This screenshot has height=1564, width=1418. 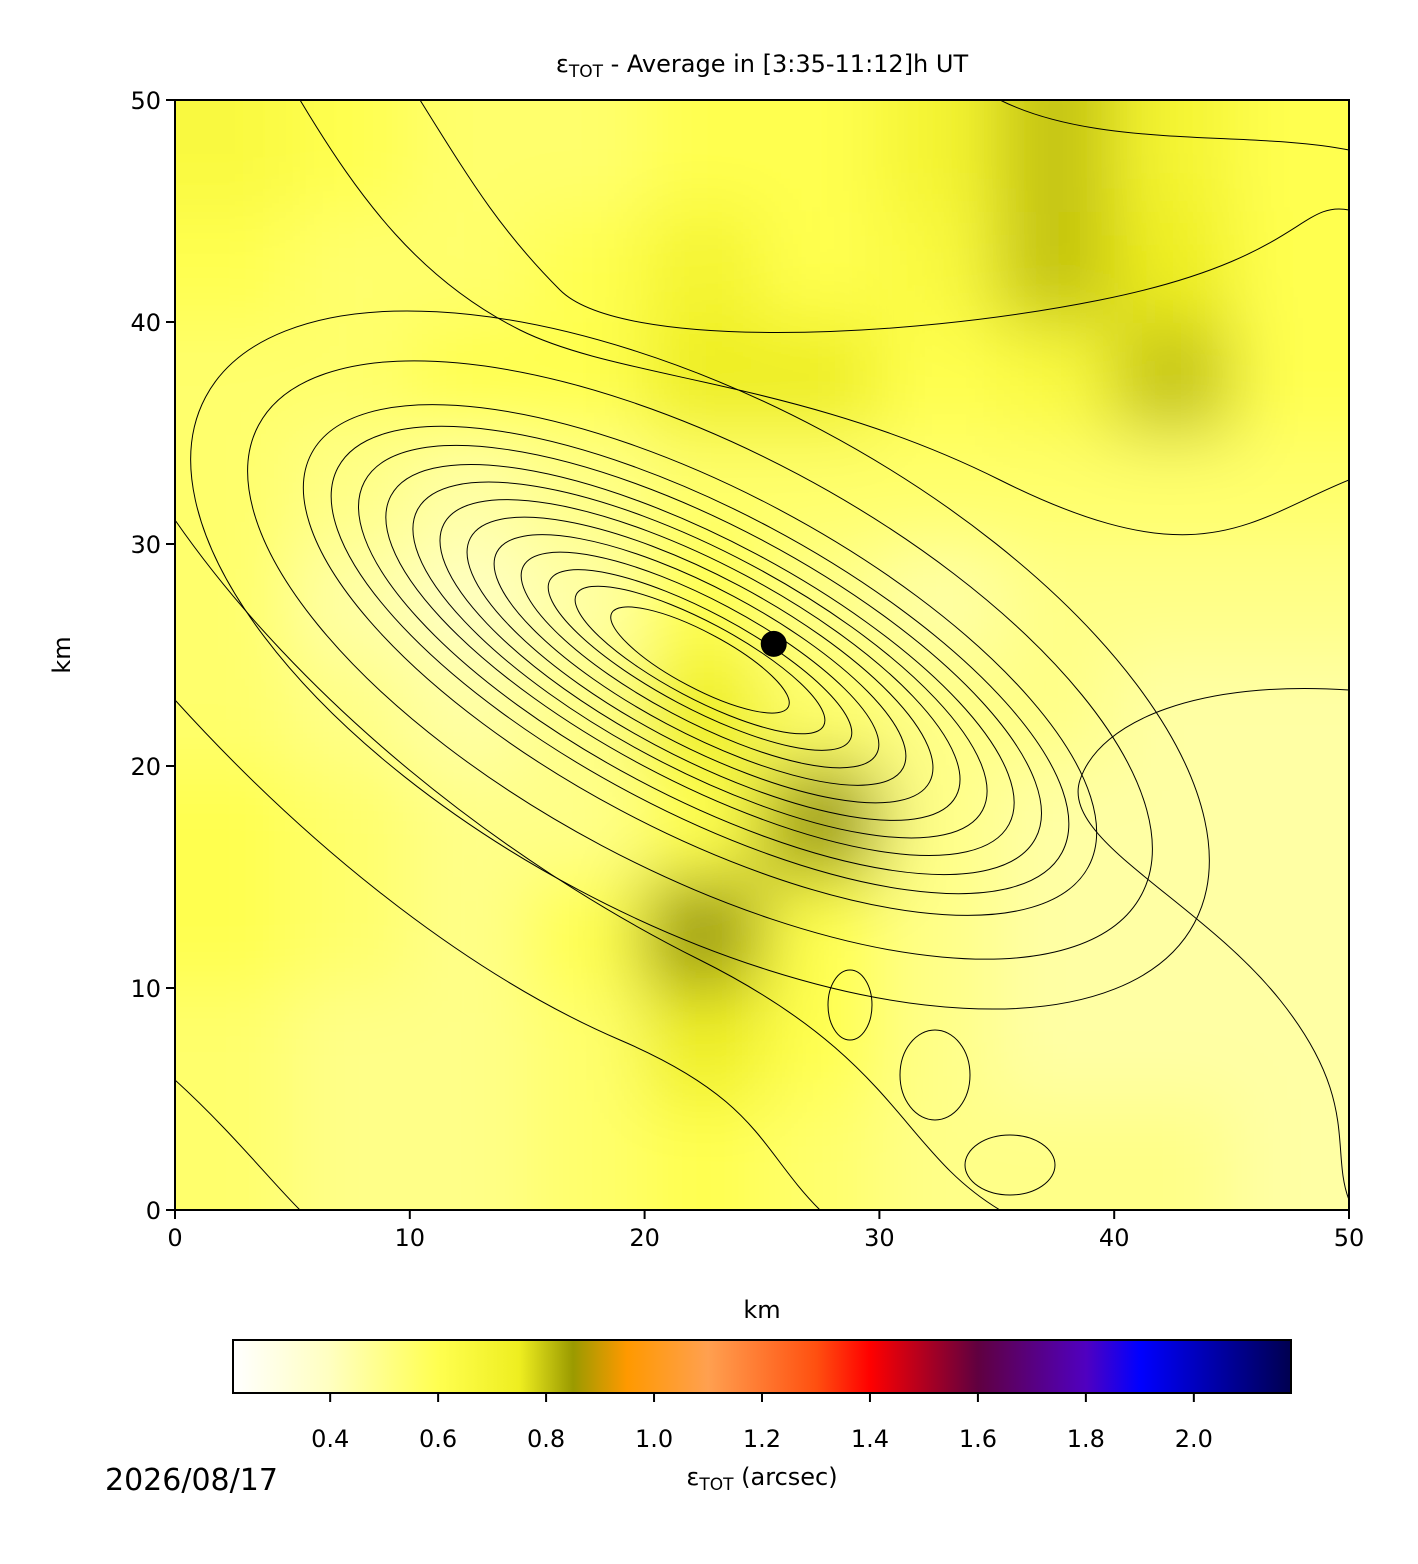 What do you see at coordinates (1114, 1238) in the screenshot?
I see `x-tick-label: 40` at bounding box center [1114, 1238].